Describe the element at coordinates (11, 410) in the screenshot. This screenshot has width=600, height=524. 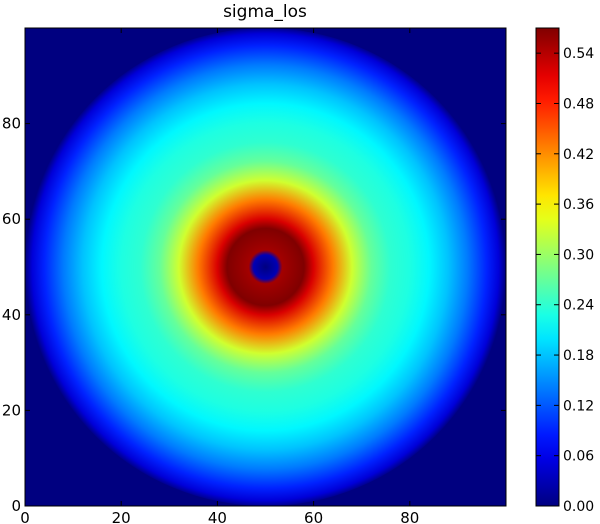
I see `y-tick-label: 20` at that location.